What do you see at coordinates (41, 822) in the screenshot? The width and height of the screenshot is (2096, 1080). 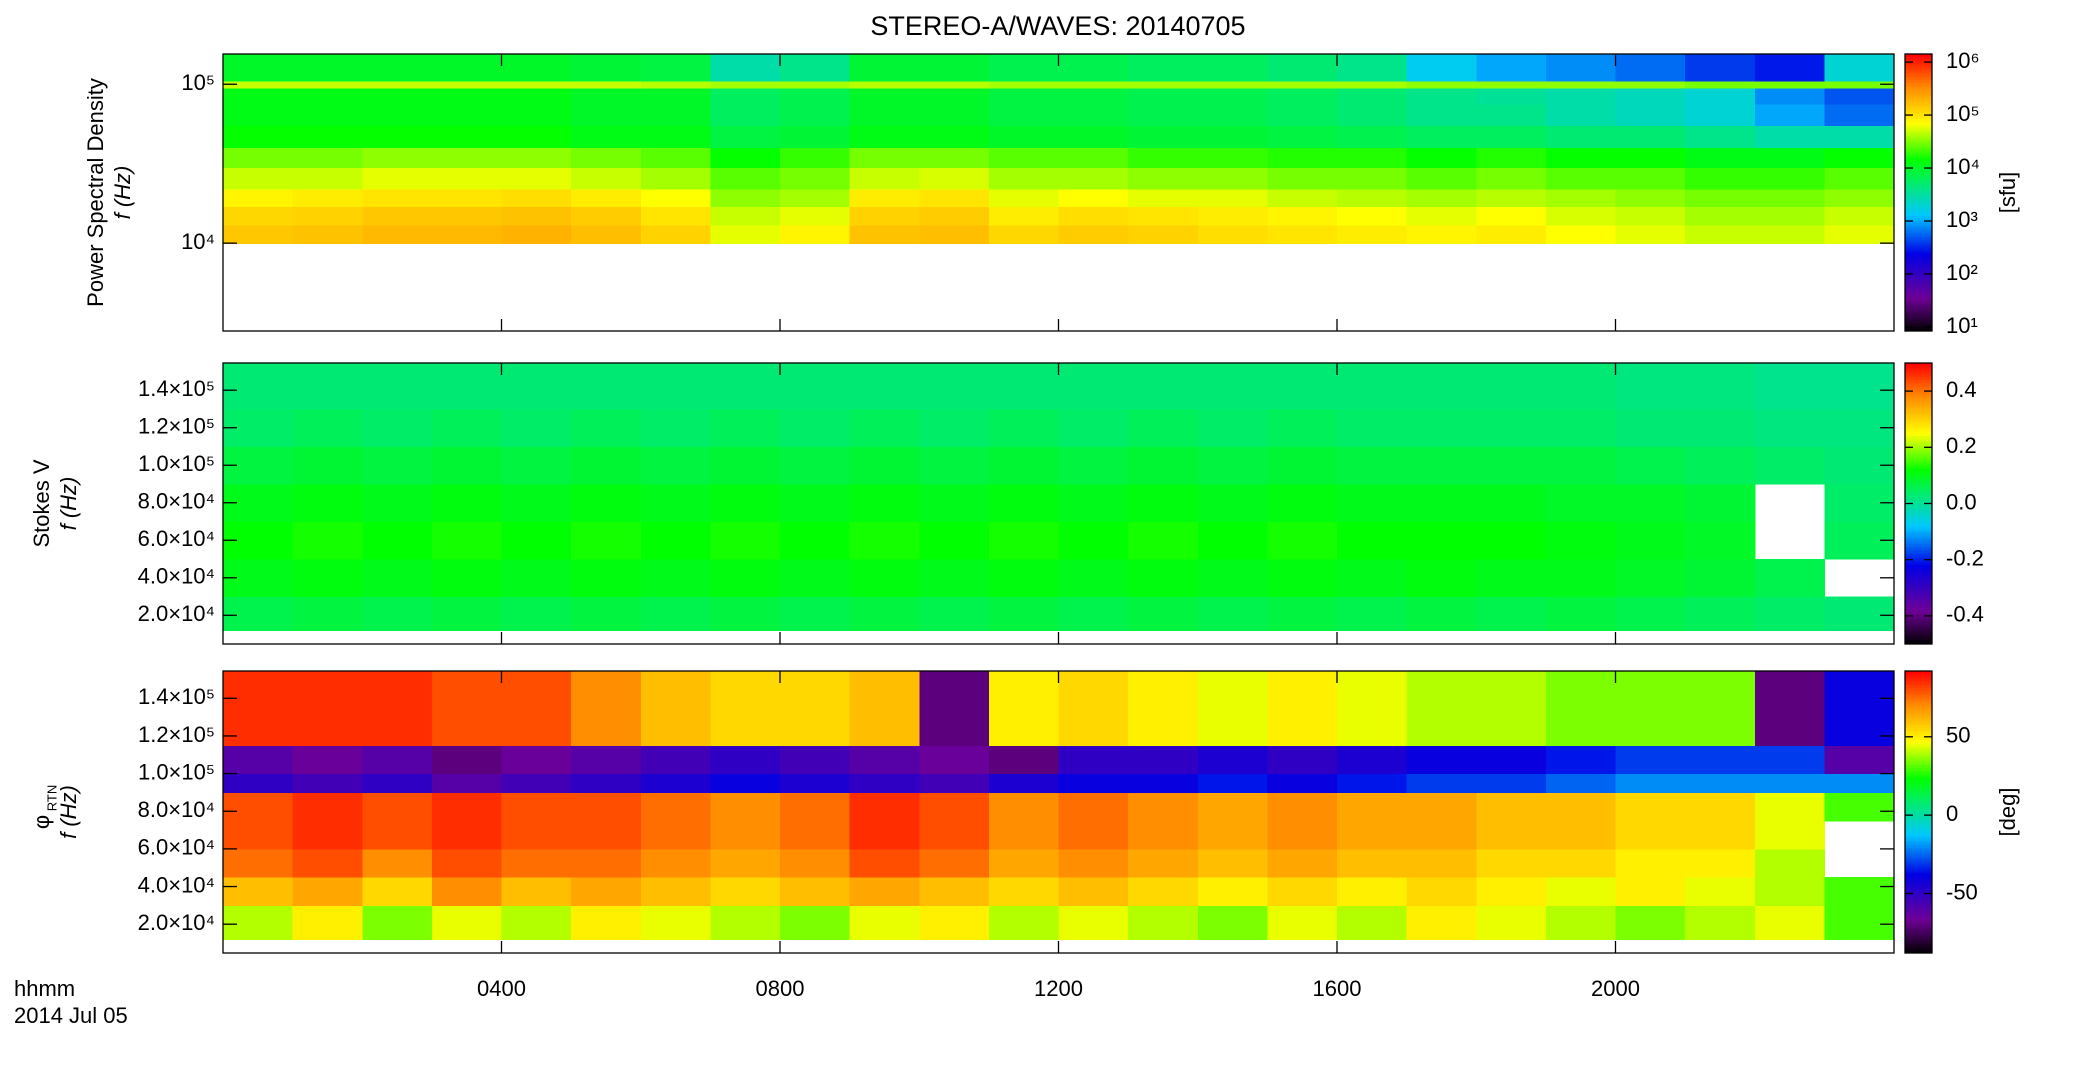 I see `y-axis-label: φ` at bounding box center [41, 822].